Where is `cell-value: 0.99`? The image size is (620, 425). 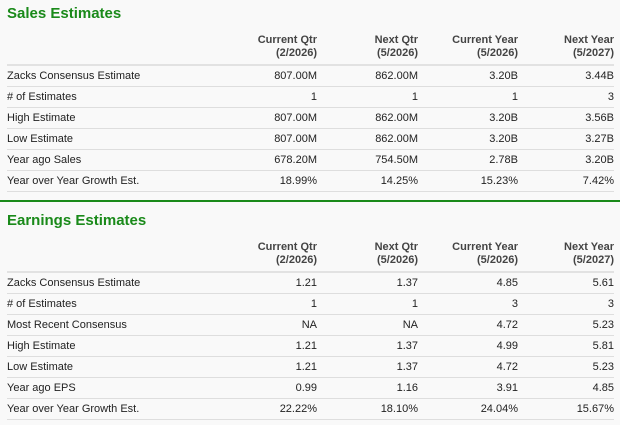
cell-value: 0.99 is located at coordinates (267, 388).